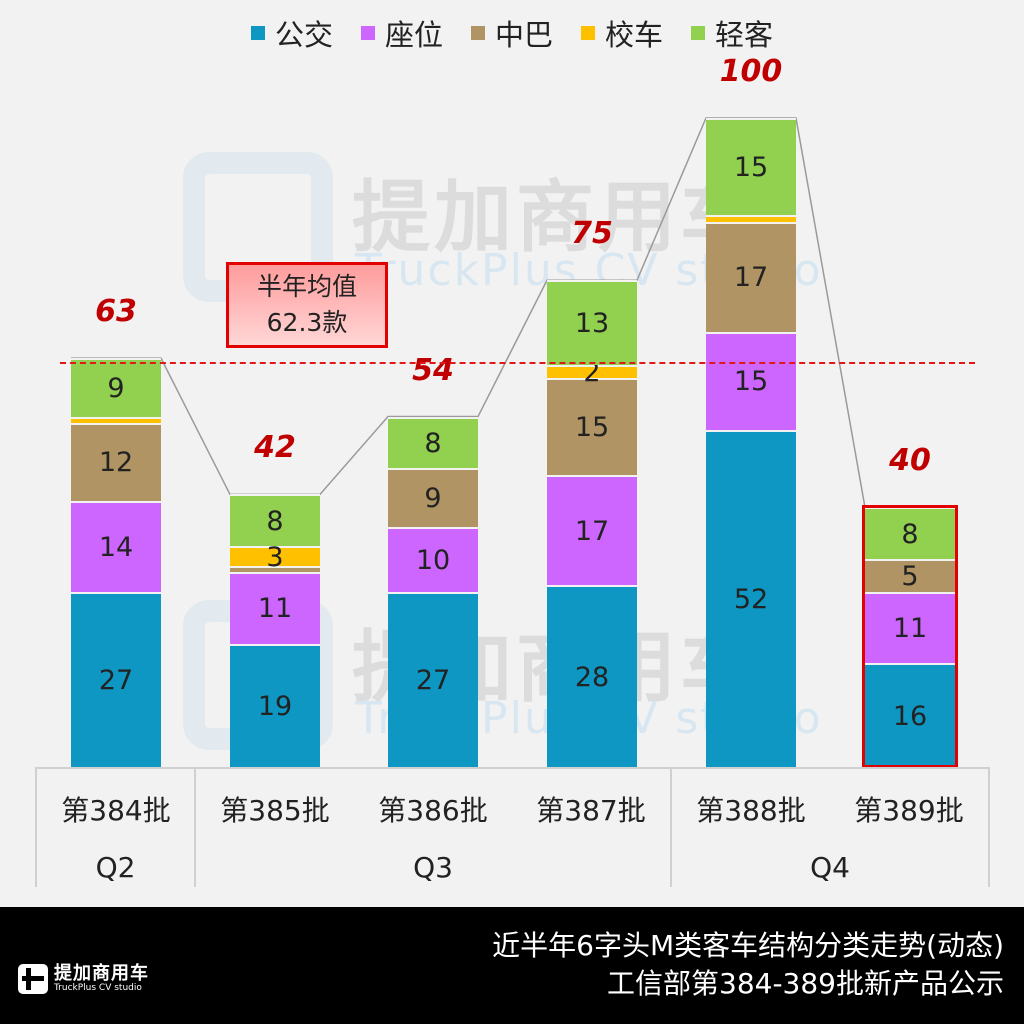  I want to click on segment-value-label: 10, so click(433, 560).